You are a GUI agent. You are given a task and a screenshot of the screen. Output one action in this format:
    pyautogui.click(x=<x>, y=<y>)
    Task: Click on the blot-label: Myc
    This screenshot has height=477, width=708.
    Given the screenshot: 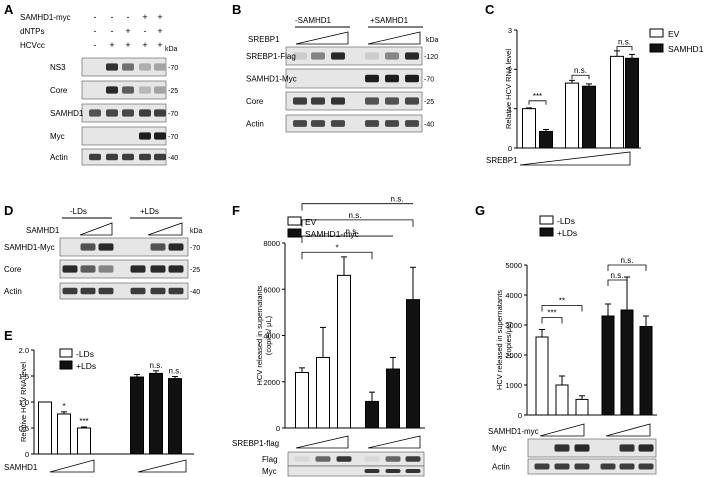 What is the action you would take?
    pyautogui.click(x=499, y=448)
    